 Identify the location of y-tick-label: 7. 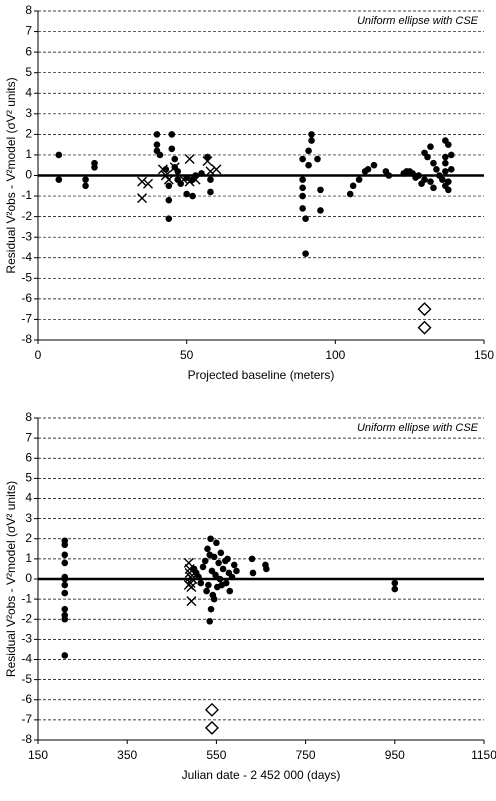
(28, 437).